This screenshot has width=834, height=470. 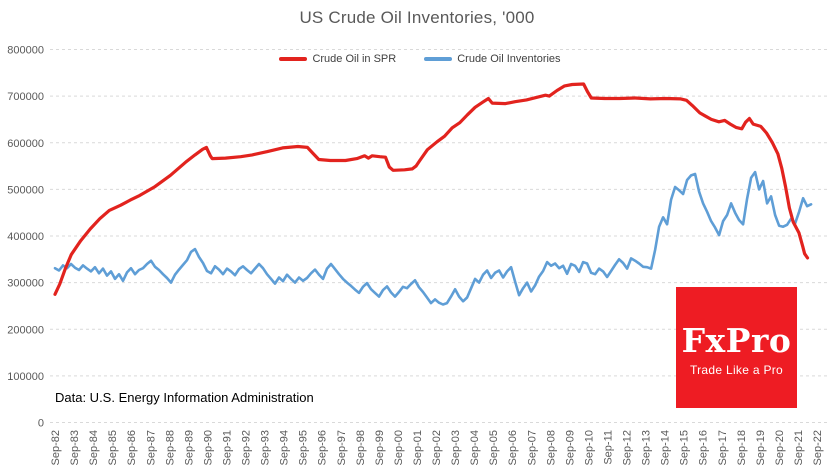 I want to click on x-axis-tick-label: Sep-00, so click(x=399, y=447).